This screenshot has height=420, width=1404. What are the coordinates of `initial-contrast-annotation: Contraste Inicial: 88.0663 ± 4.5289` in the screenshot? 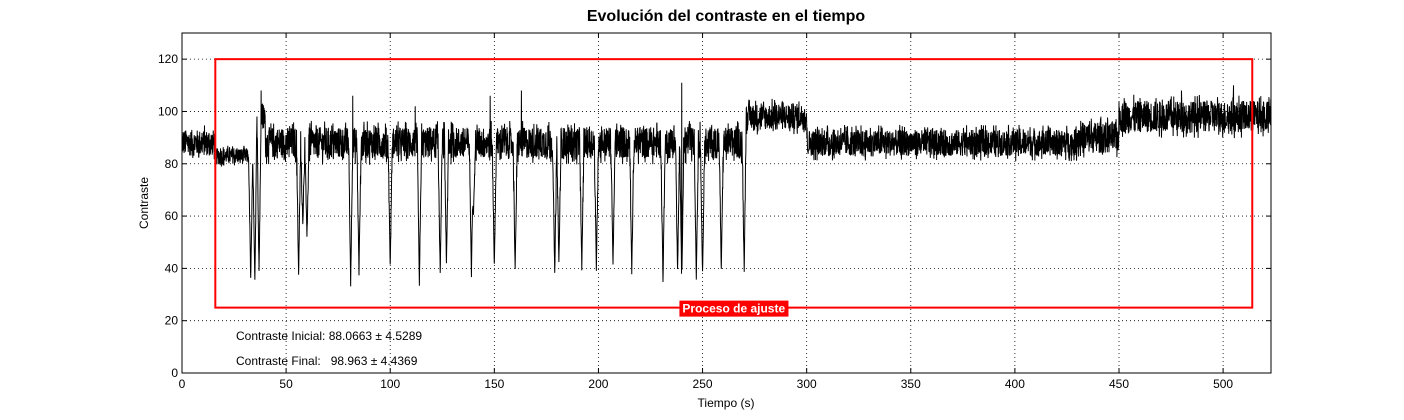 It's located at (329, 336).